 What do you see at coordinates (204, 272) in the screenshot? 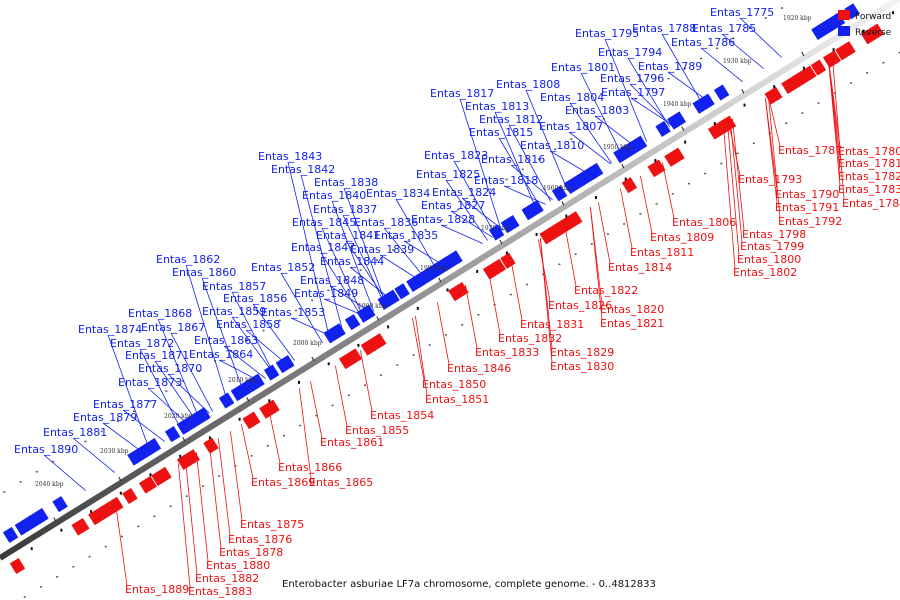
I see `gene-label: Entas_1860` at bounding box center [204, 272].